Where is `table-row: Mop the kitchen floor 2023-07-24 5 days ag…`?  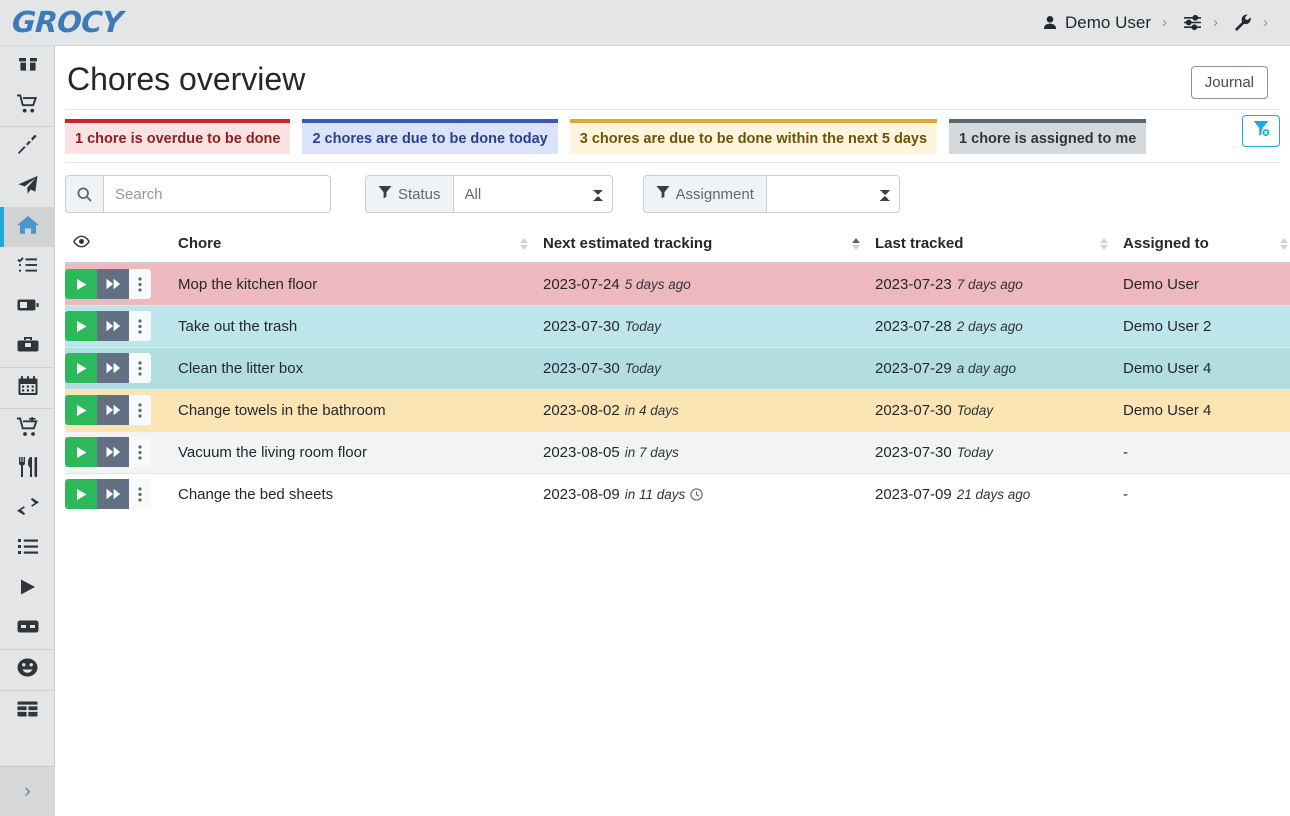 table-row: Mop the kitchen floor 2023-07-24 5 days ag… is located at coordinates (677, 283).